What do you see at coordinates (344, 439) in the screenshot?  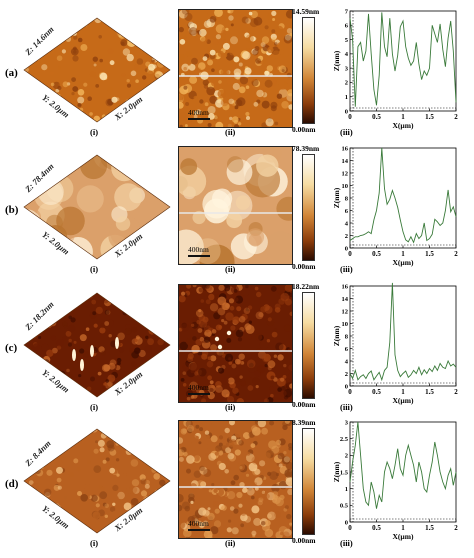 I see `y-tick-label: 2.5` at bounding box center [344, 439].